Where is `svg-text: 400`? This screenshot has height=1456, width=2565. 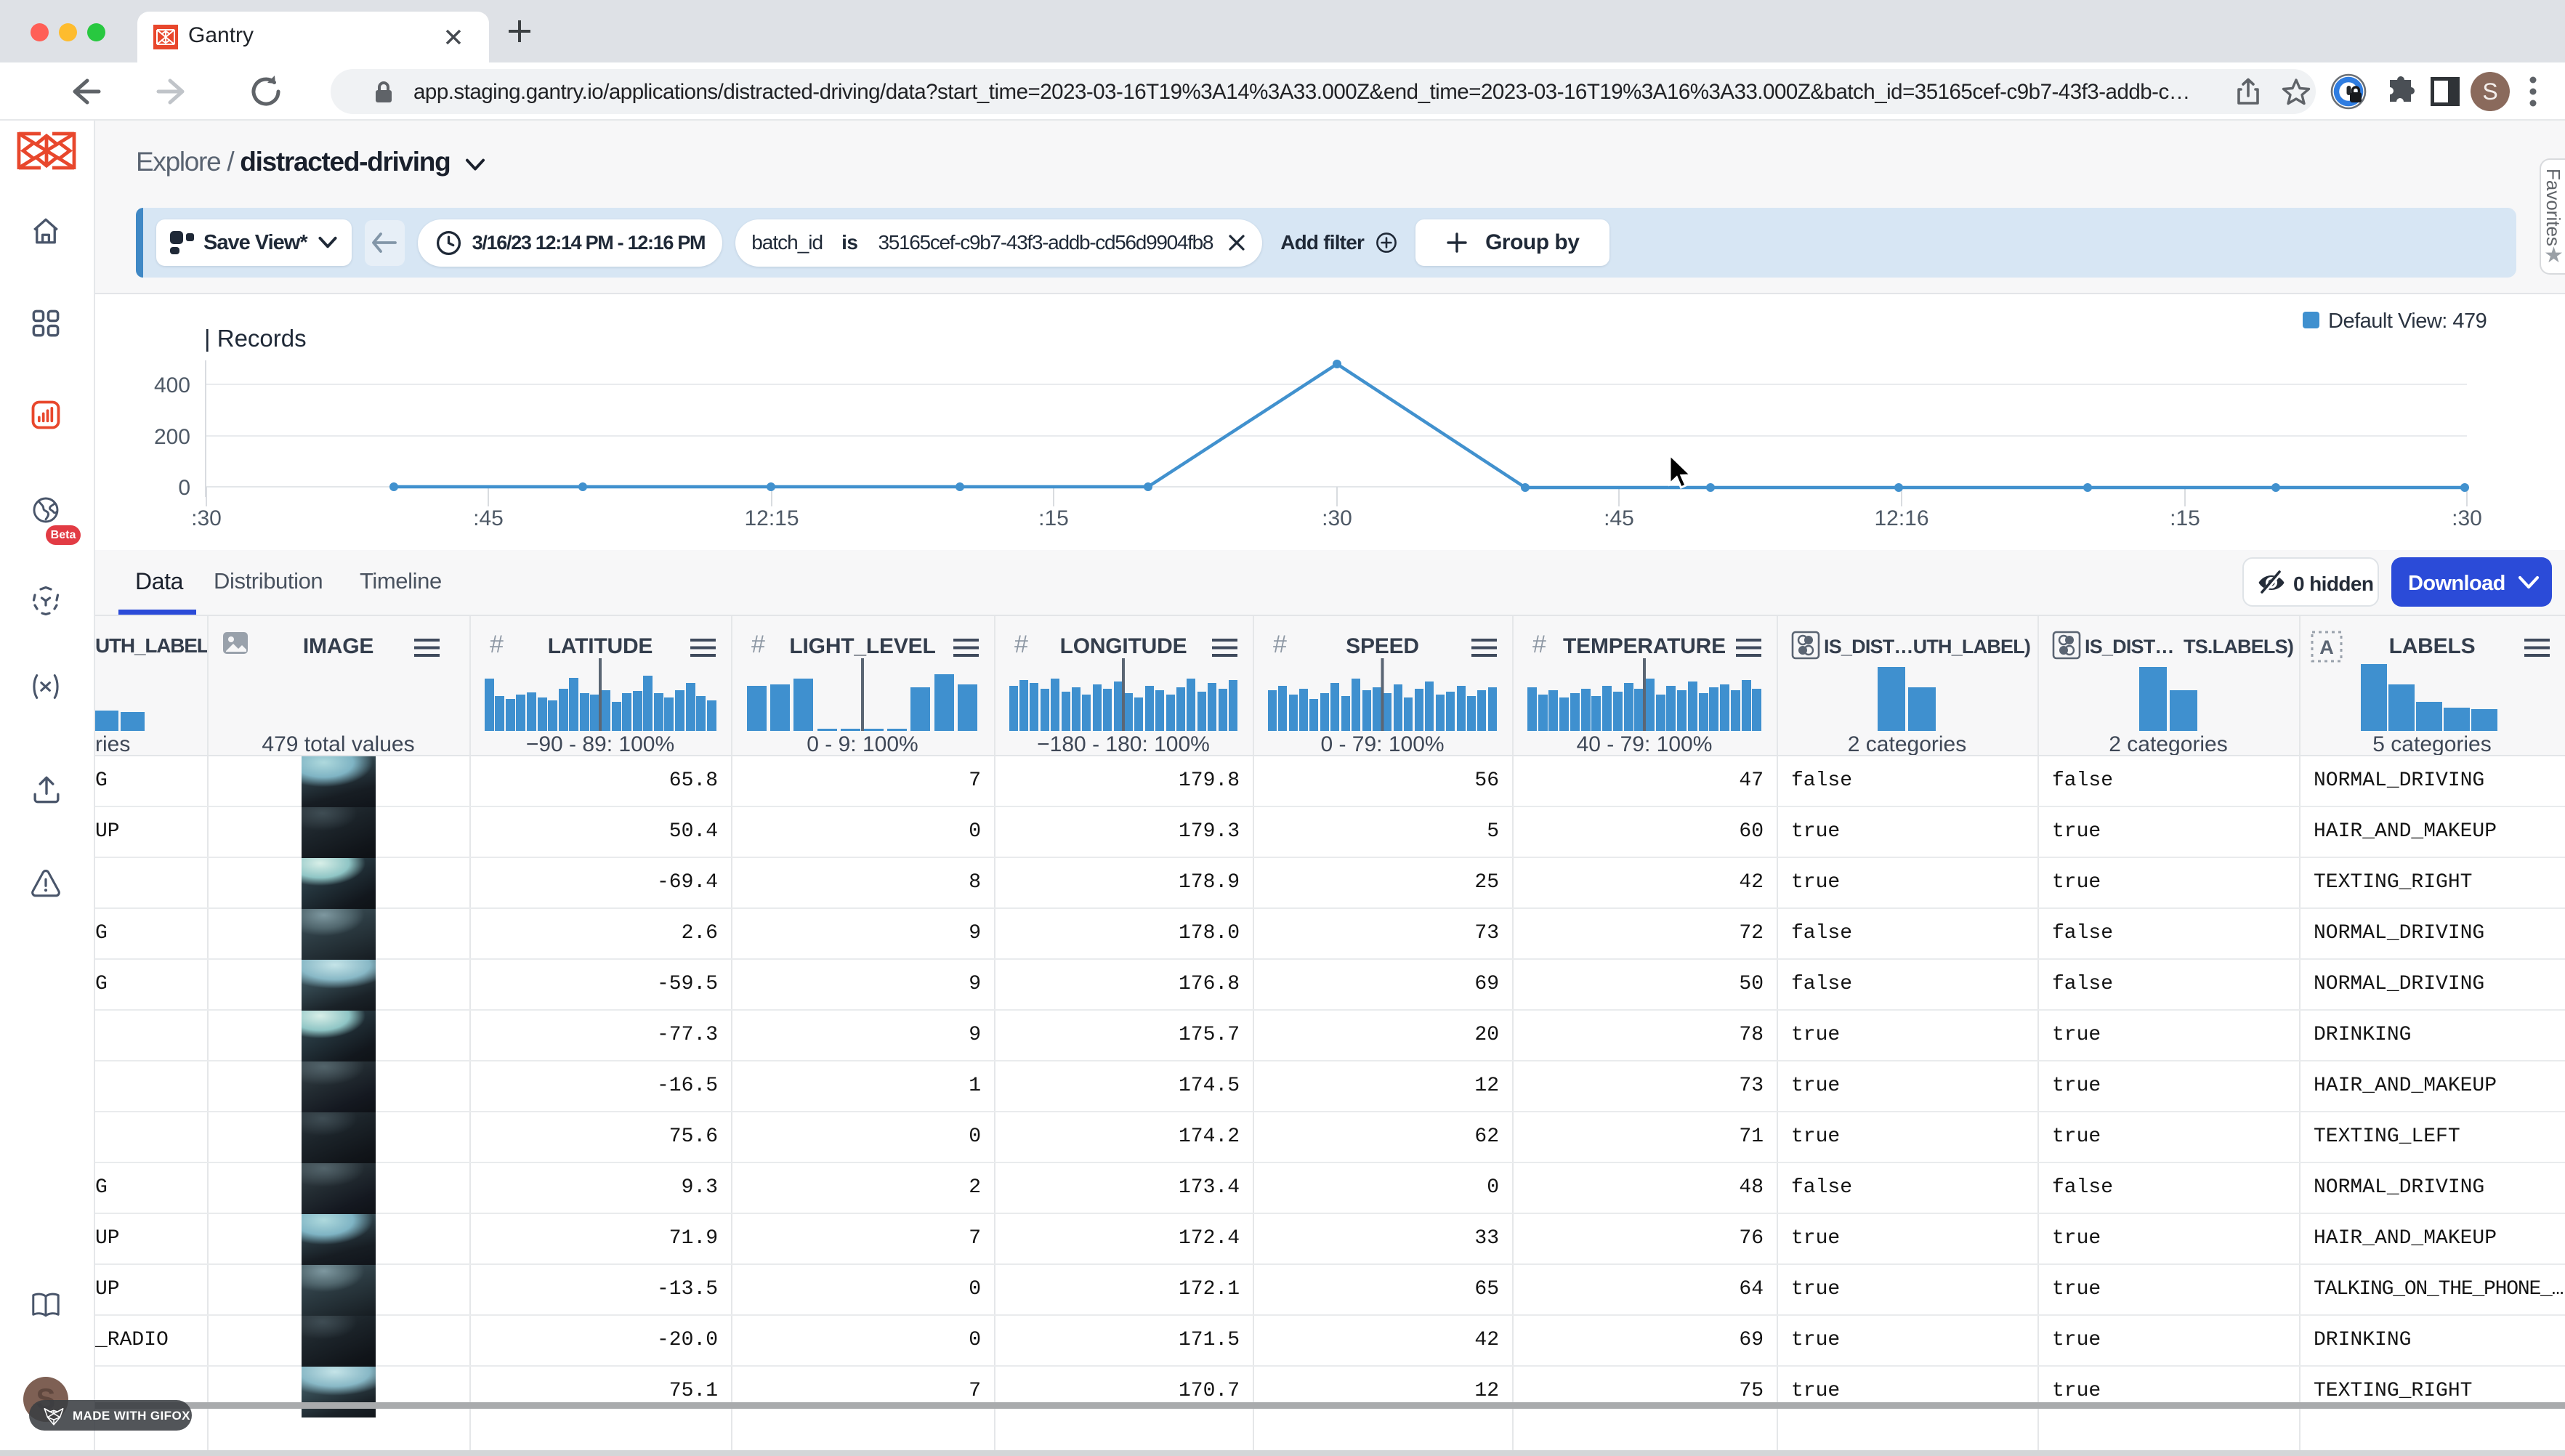 svg-text: 400 is located at coordinates (172, 385).